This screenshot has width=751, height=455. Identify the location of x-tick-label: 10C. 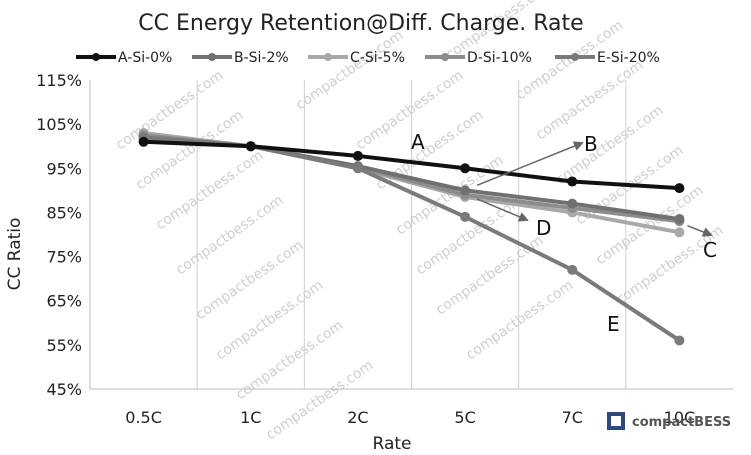
(680, 417).